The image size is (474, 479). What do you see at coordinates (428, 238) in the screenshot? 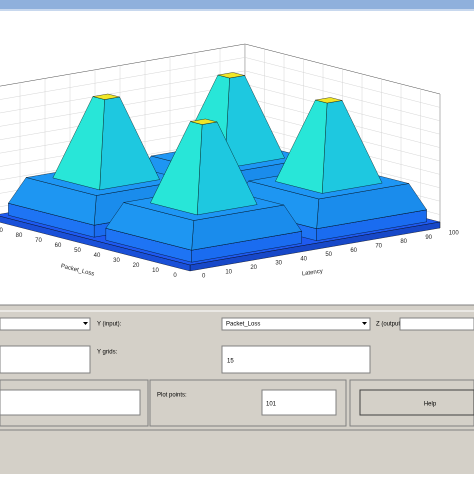
I see `x-tick-label: 90` at bounding box center [428, 238].